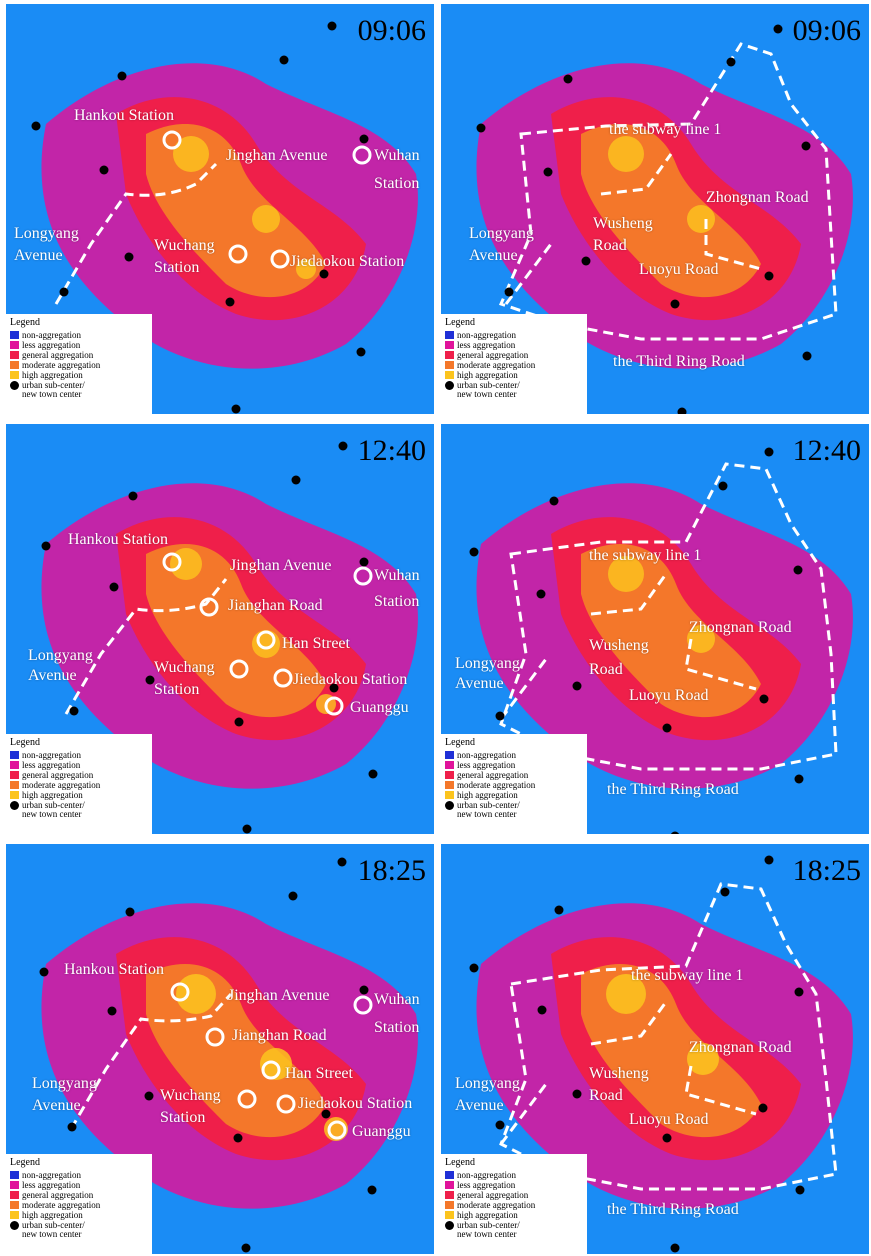 Image resolution: width=871 pixels, height=1256 pixels. What do you see at coordinates (209, 607) in the screenshot?
I see `jianghan-road-marker` at bounding box center [209, 607].